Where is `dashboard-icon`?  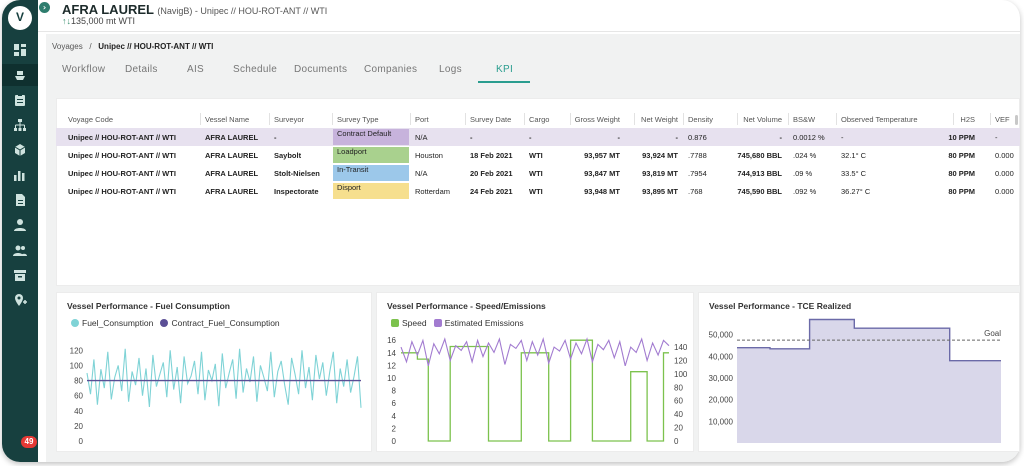
dashboard-icon is located at coordinates (20, 50).